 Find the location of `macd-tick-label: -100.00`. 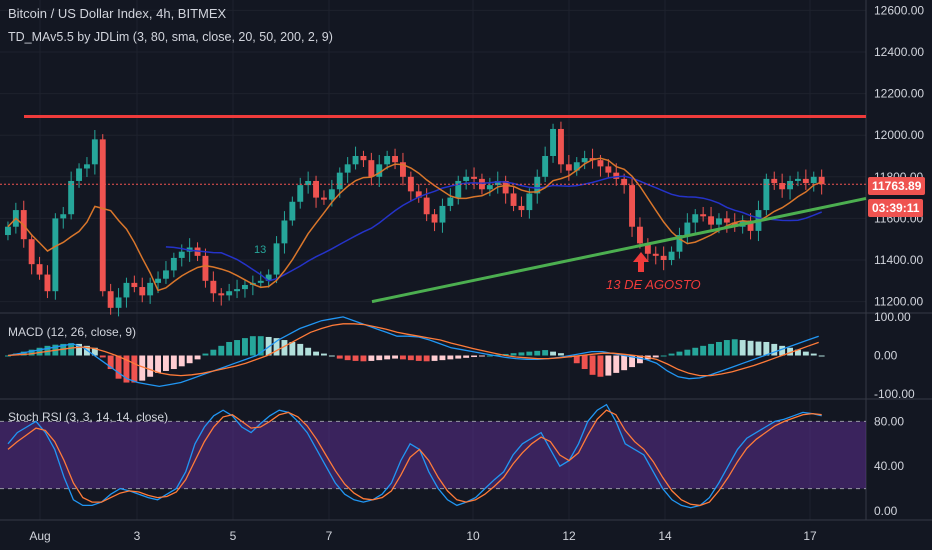

macd-tick-label: -100.00 is located at coordinates (894, 394).